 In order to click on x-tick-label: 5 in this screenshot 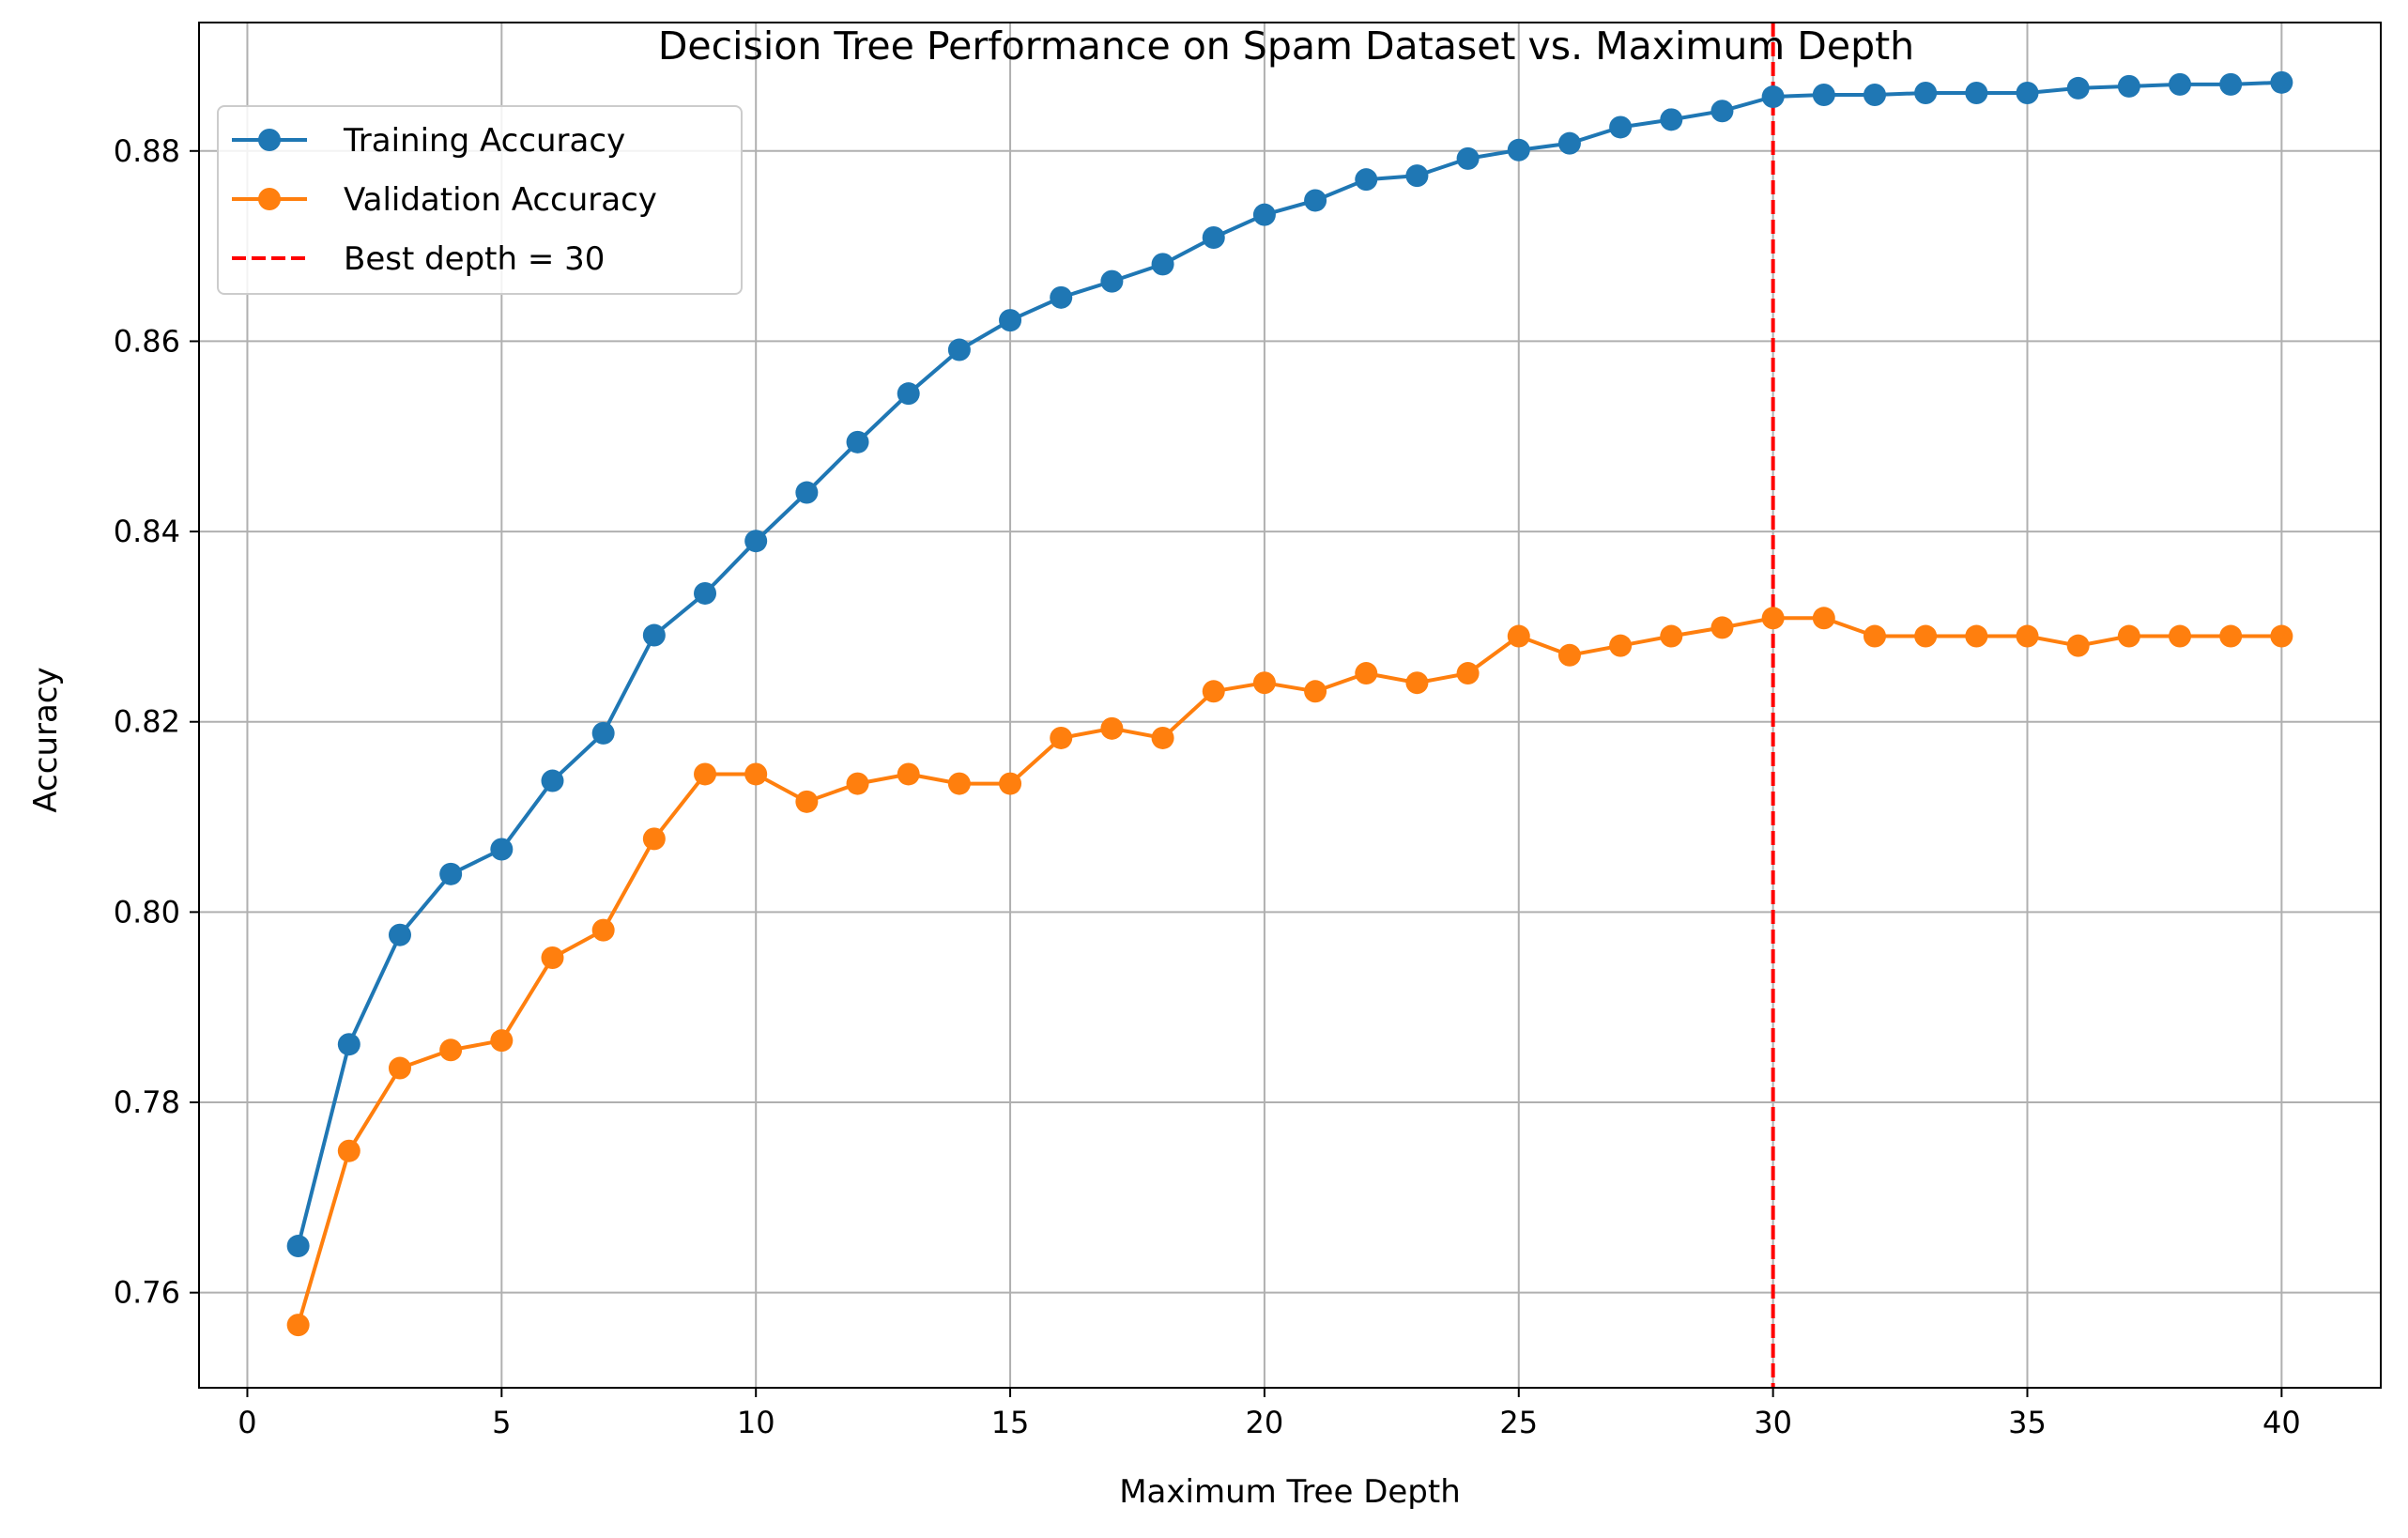, I will do `click(501, 1422)`.